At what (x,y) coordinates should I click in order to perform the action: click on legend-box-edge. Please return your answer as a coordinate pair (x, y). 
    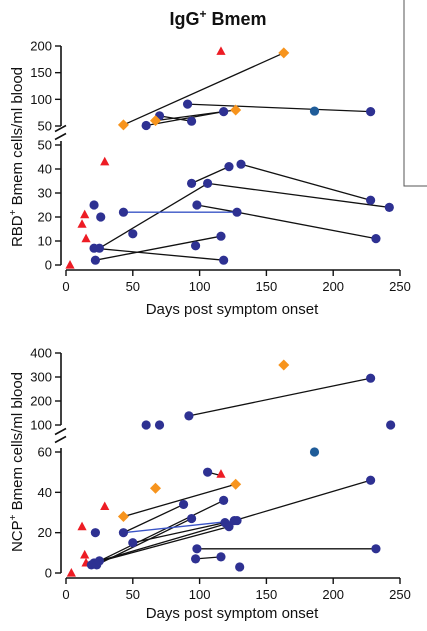
    Looking at the image, I should click on (415, 93).